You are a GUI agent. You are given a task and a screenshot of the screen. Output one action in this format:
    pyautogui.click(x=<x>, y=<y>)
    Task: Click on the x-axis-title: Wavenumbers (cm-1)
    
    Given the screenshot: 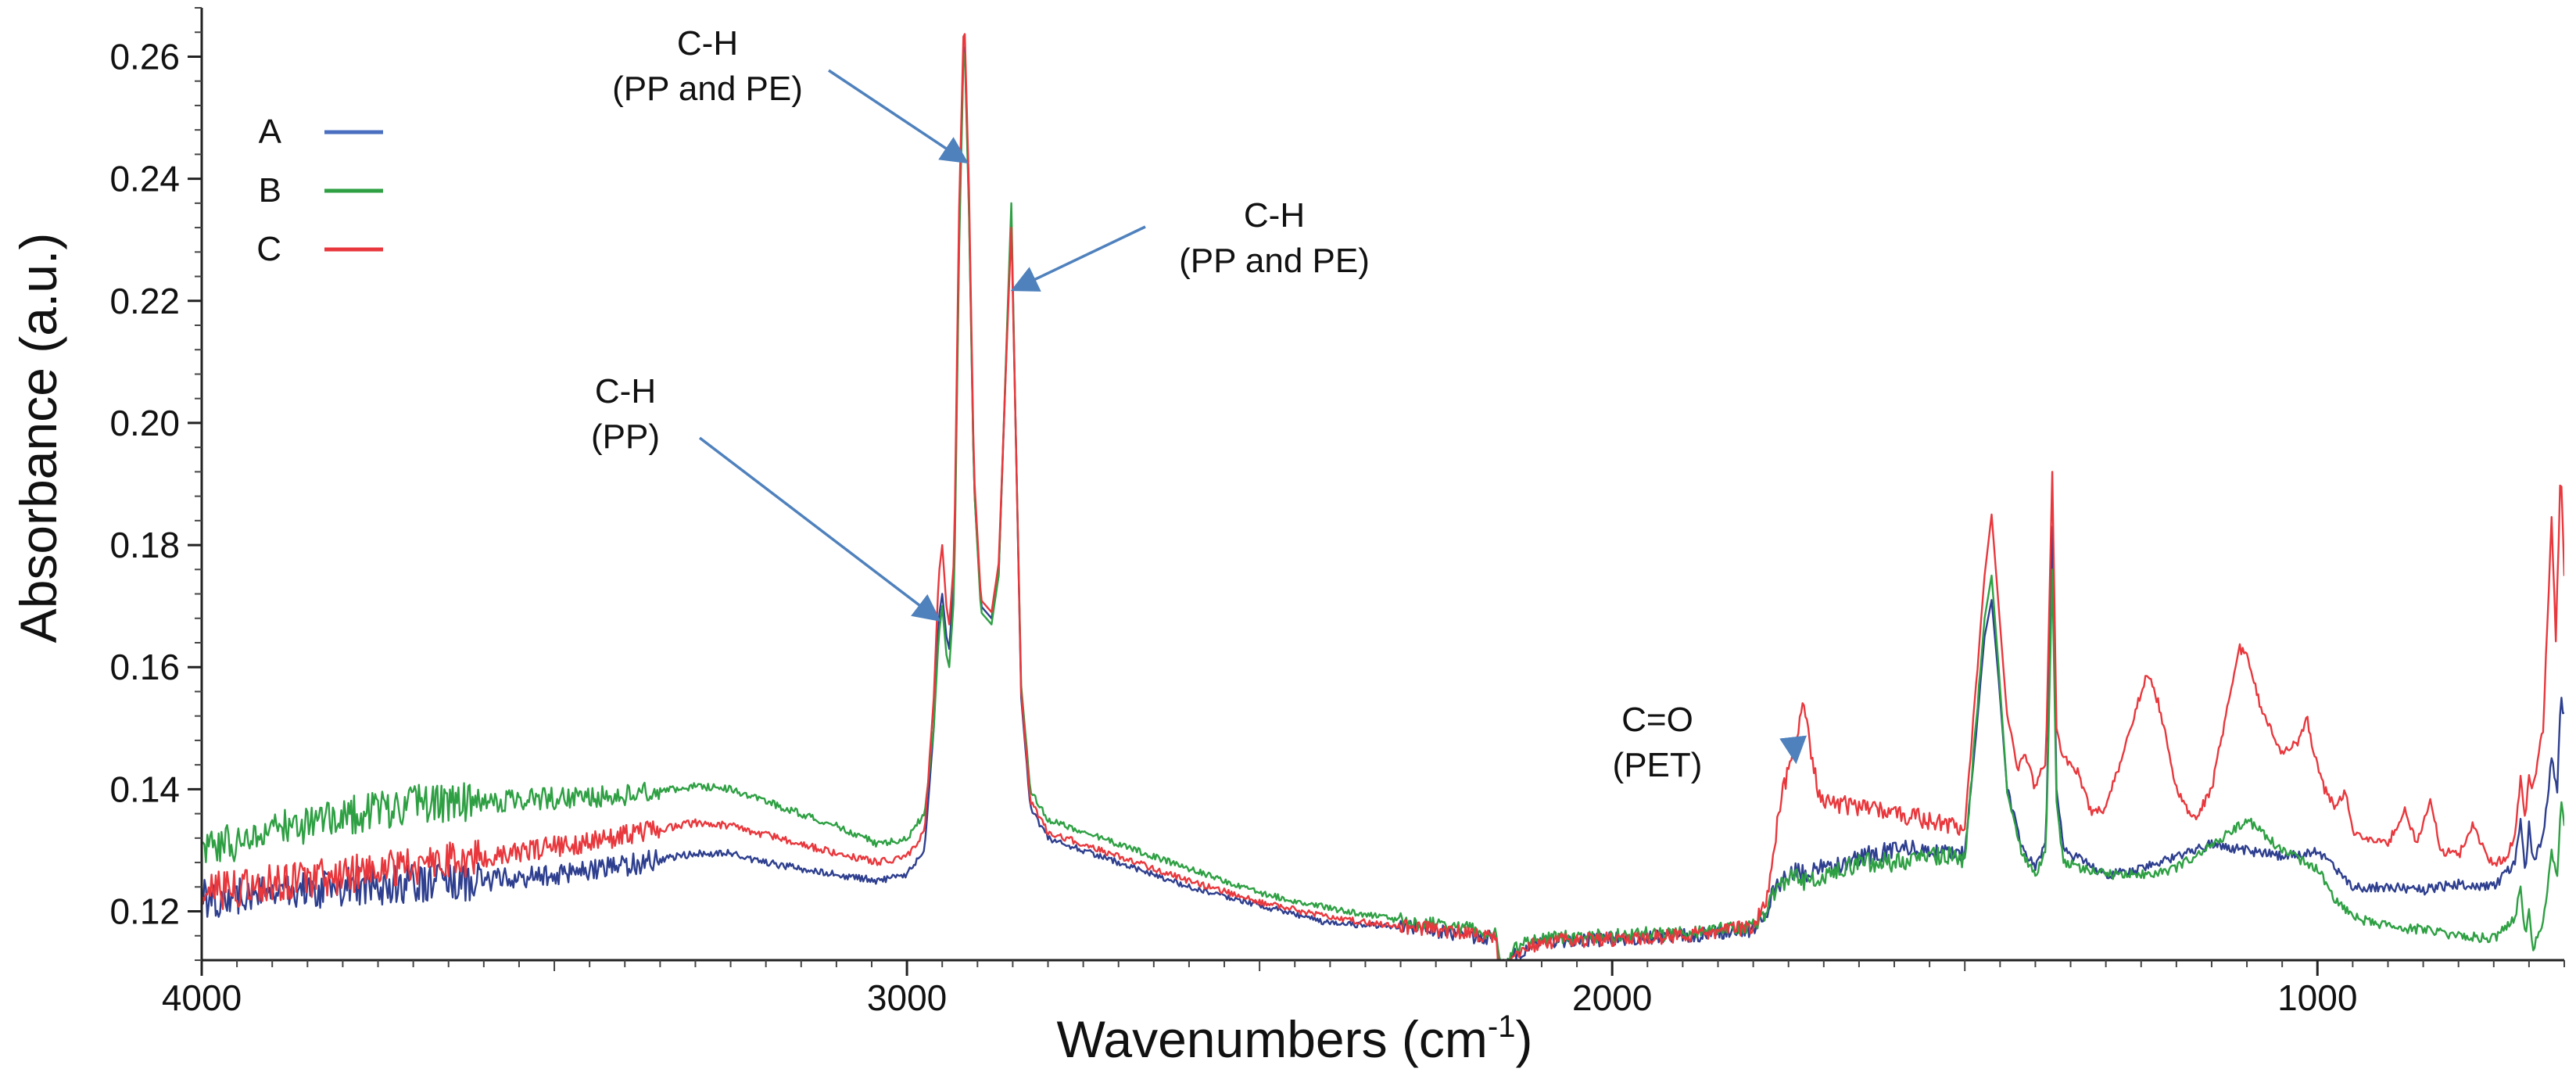 What is the action you would take?
    pyautogui.click(x=1295, y=1038)
    